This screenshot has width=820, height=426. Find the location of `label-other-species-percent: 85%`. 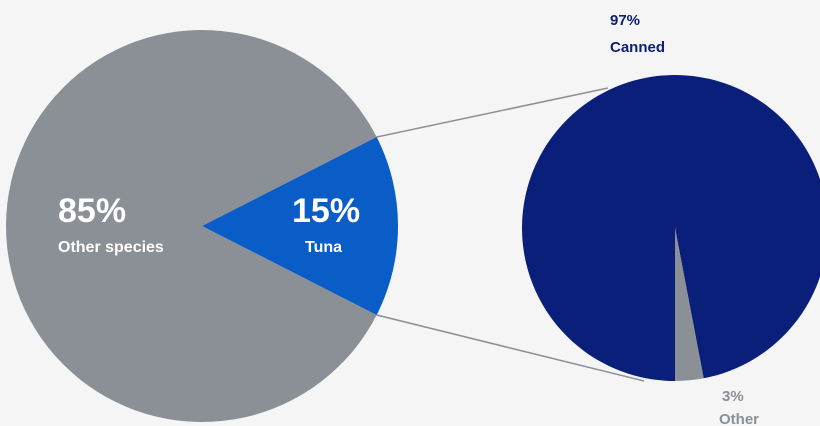

label-other-species-percent: 85% is located at coordinates (92, 211).